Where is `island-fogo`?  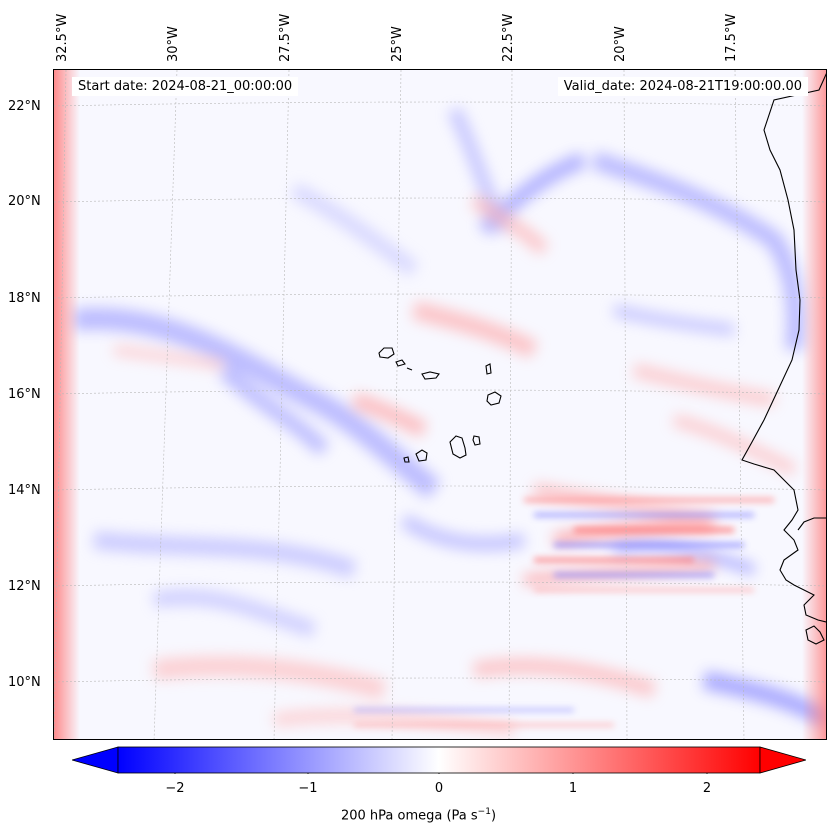 island-fogo is located at coordinates (421, 455).